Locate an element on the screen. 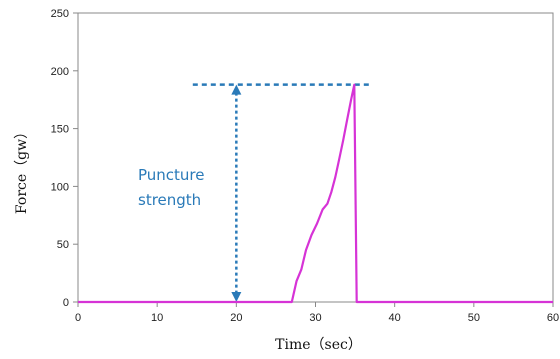 The height and width of the screenshot is (359, 560). y-tick-label: 200 is located at coordinates (60, 72).